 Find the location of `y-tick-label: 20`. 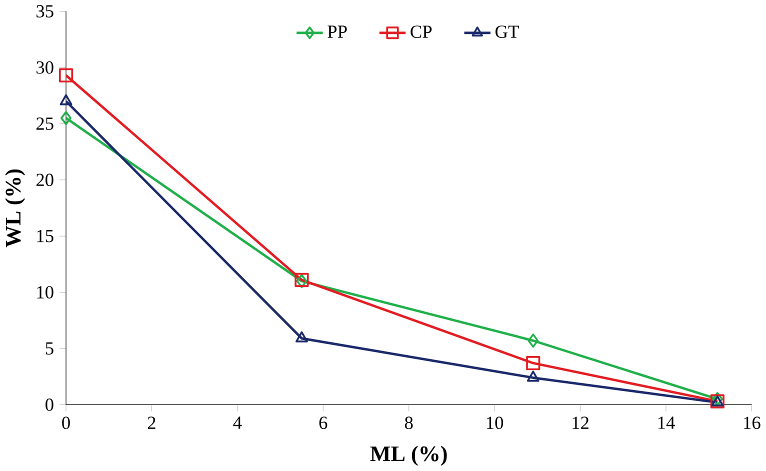

y-tick-label: 20 is located at coordinates (45, 180).